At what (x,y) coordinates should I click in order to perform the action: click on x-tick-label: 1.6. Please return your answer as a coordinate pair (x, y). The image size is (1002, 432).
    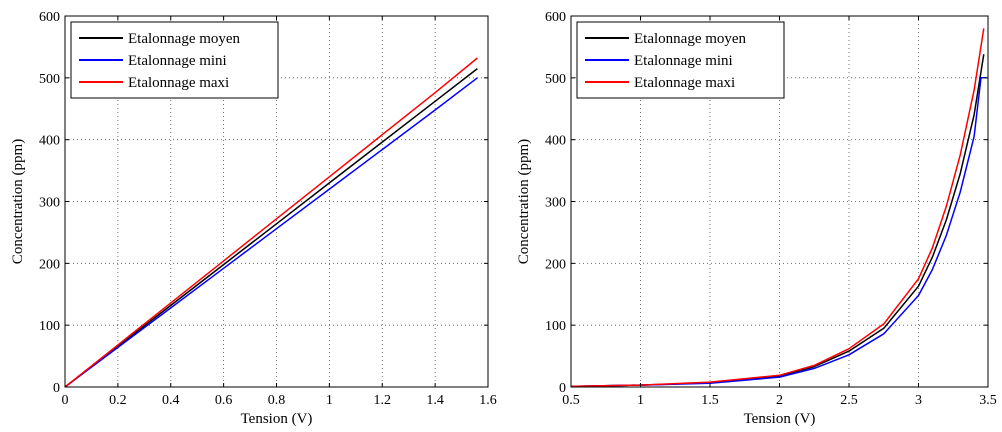
    Looking at the image, I should click on (488, 400).